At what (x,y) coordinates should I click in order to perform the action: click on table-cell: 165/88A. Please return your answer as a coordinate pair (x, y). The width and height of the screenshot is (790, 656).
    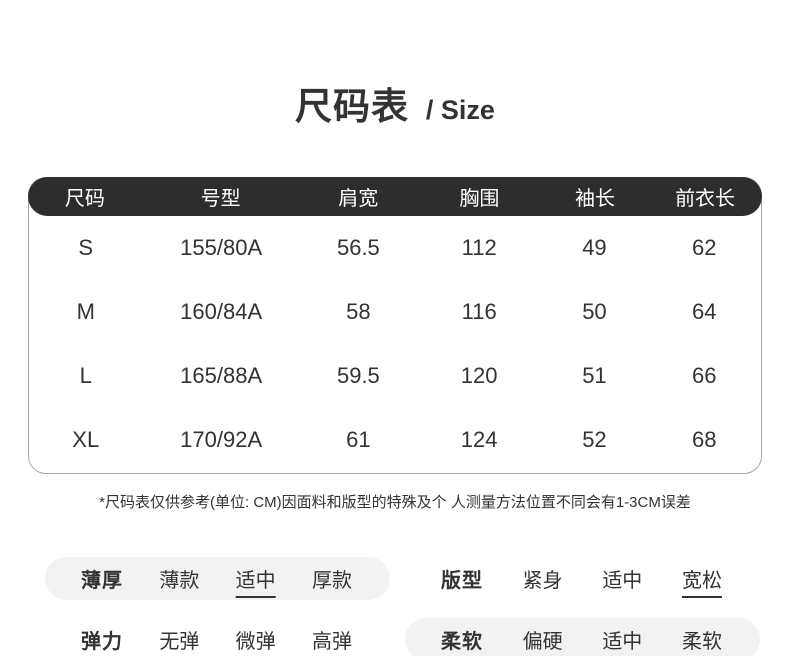
    Looking at the image, I should click on (221, 375).